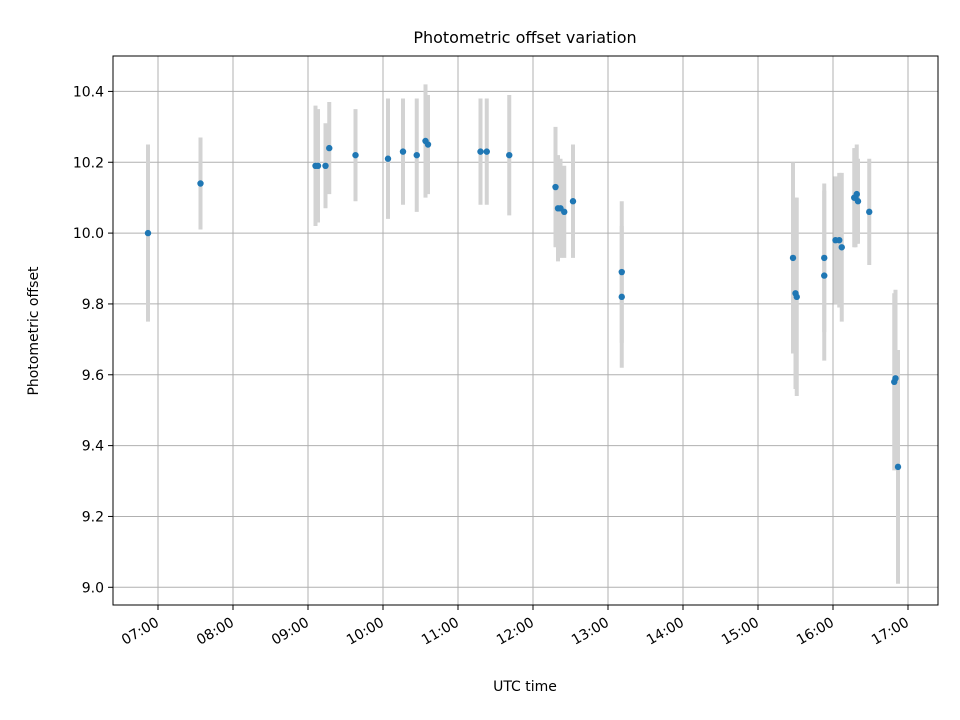 The image size is (960, 720). I want to click on chart-title: Photometric offset variation, so click(524, 37).